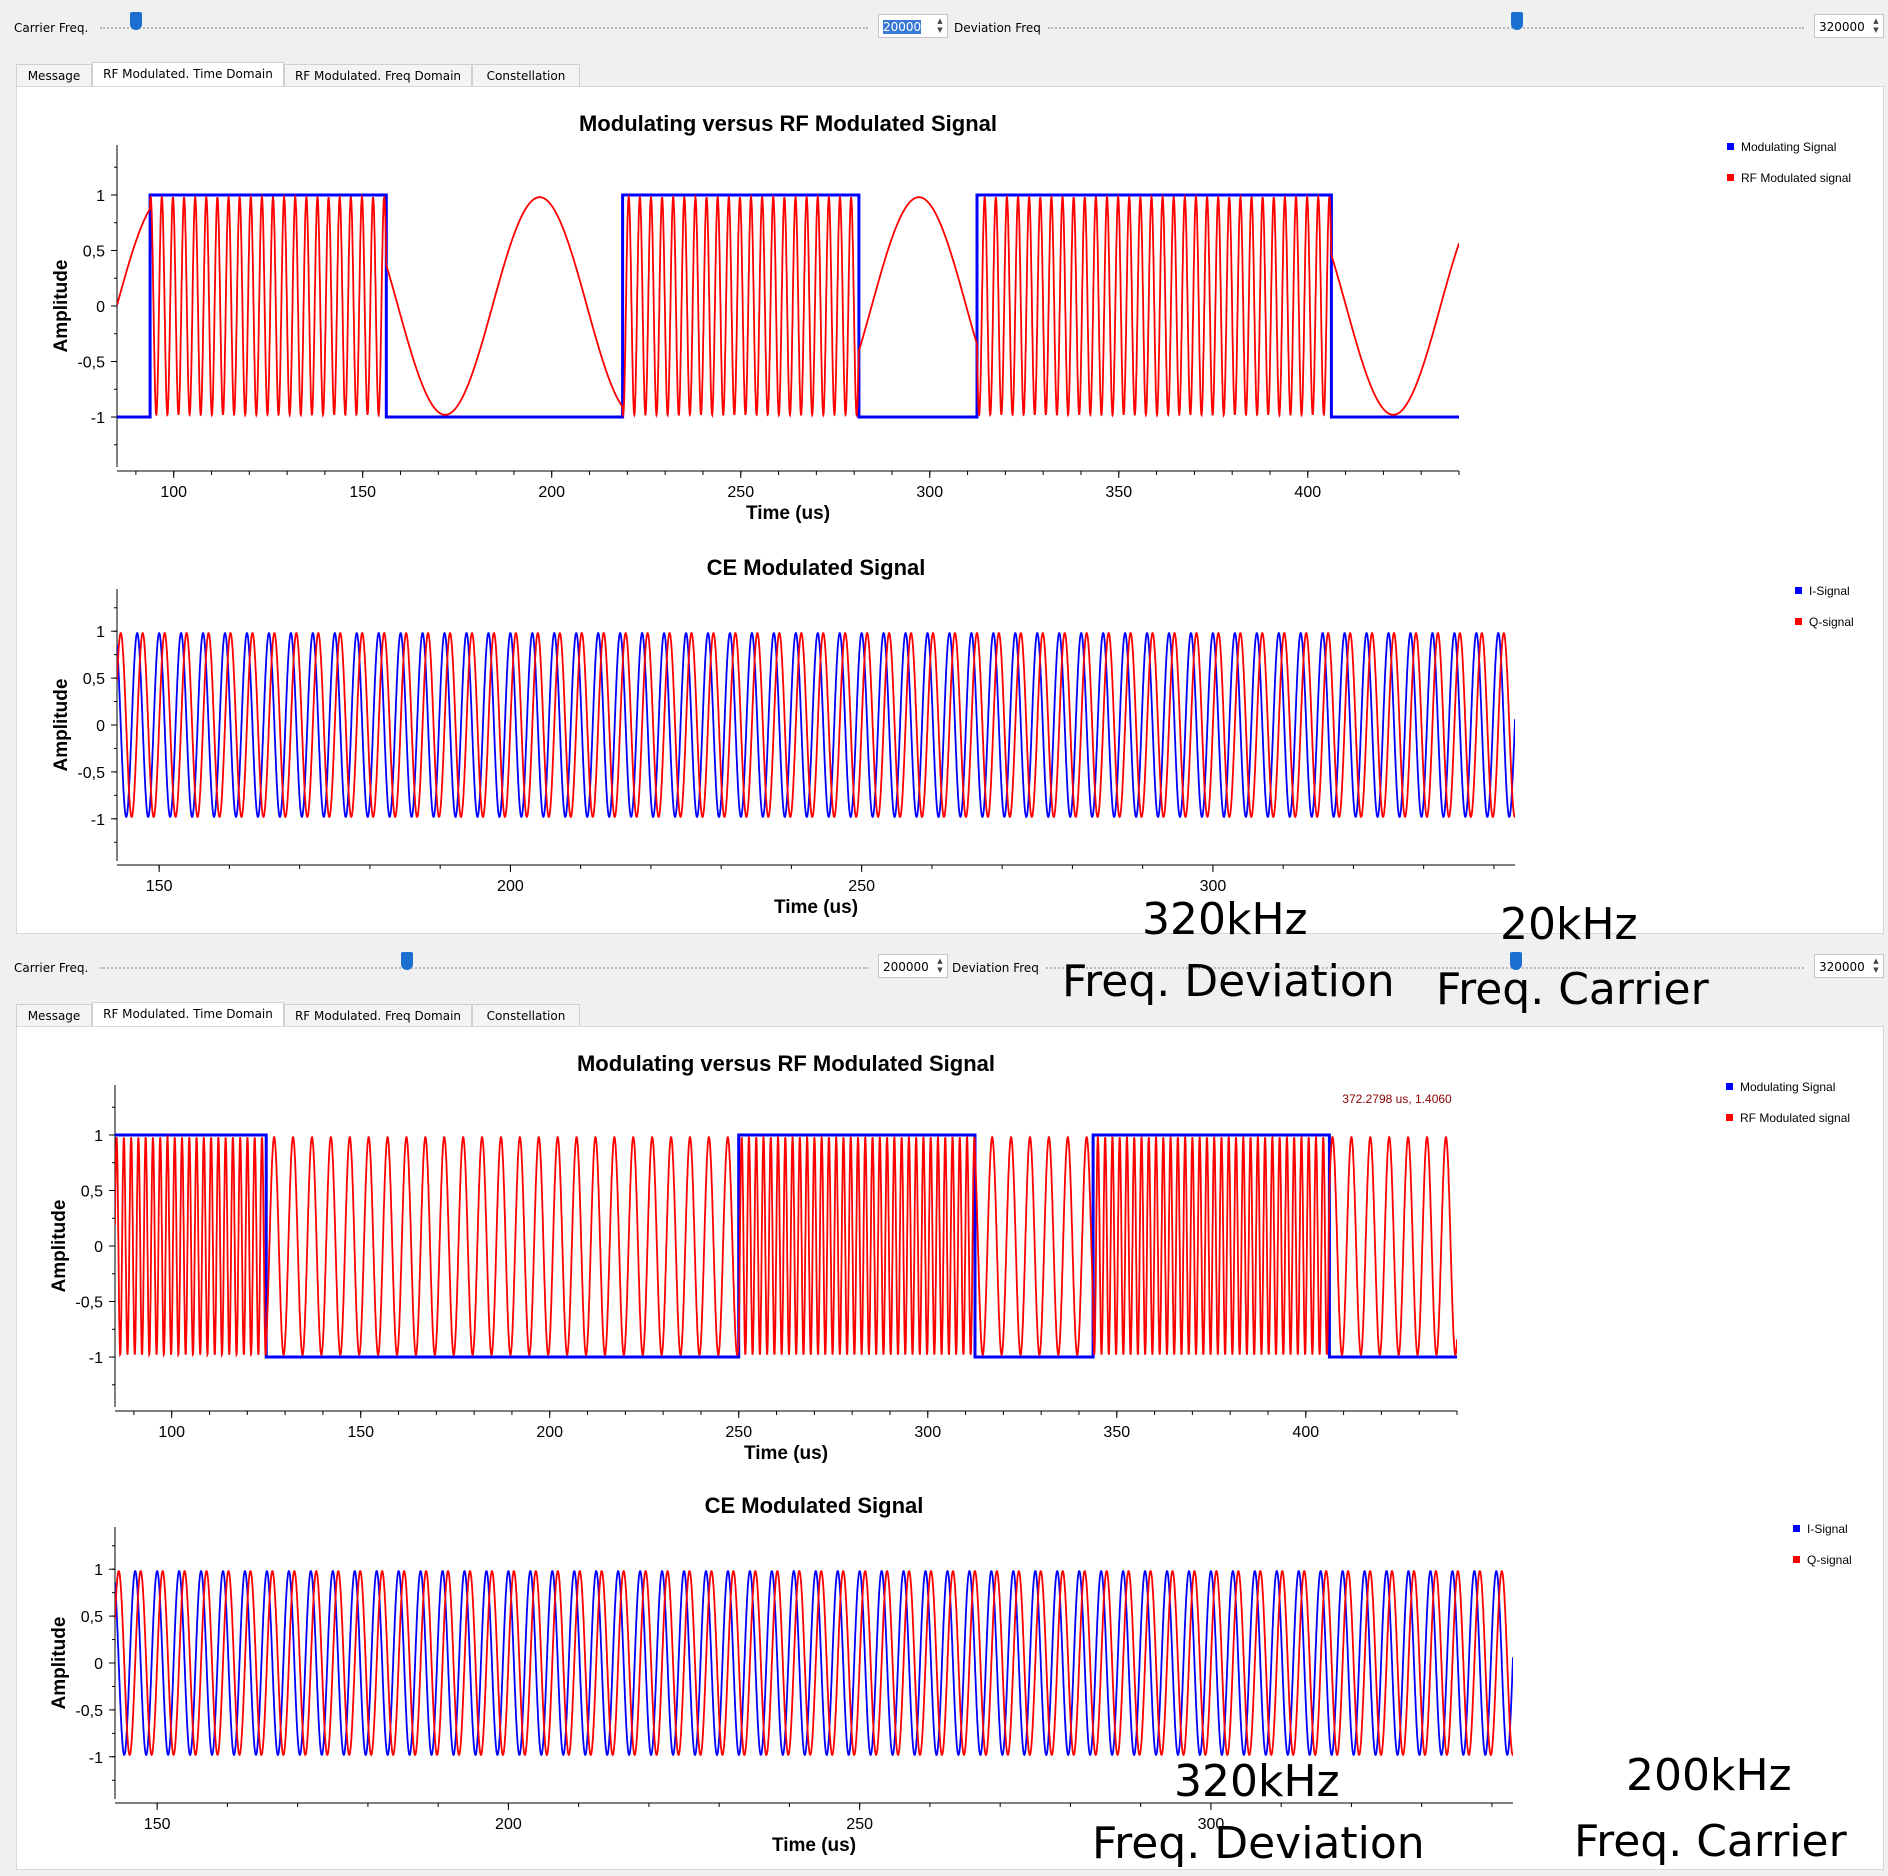 This screenshot has width=1888, height=1876. Describe the element at coordinates (1829, 591) in the screenshot. I see `legend-label: I-Signal` at that location.